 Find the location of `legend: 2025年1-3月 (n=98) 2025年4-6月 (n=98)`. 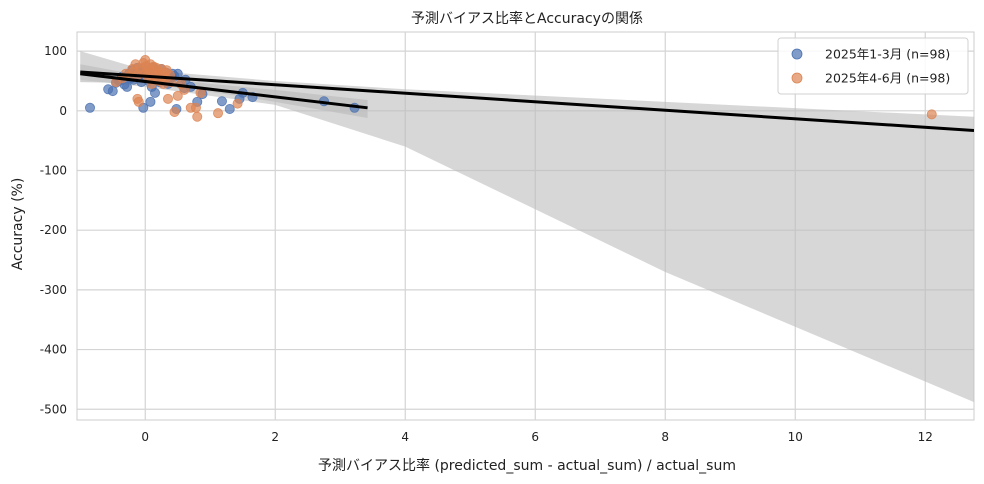

legend: 2025年1-3月 (n=98) 2025年4-6月 (n=98) is located at coordinates (873, 66).